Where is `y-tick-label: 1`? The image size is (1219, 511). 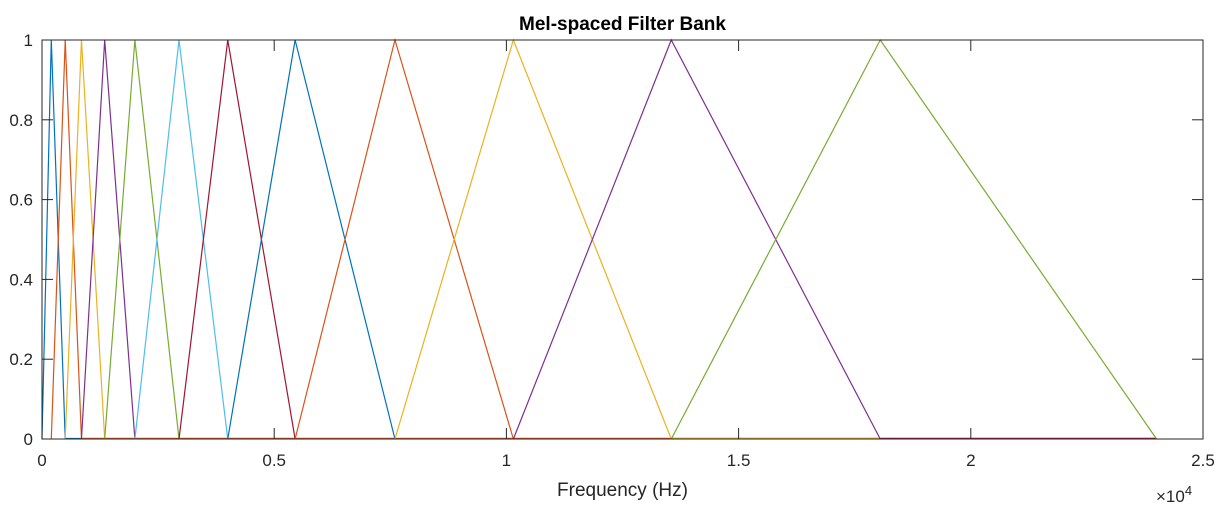 y-tick-label: 1 is located at coordinates (28, 40).